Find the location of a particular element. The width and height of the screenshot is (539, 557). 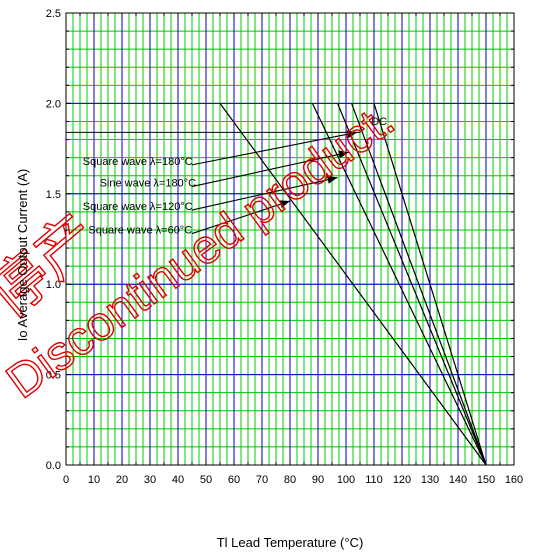

y-tick-label: 0.5 is located at coordinates (53, 376).